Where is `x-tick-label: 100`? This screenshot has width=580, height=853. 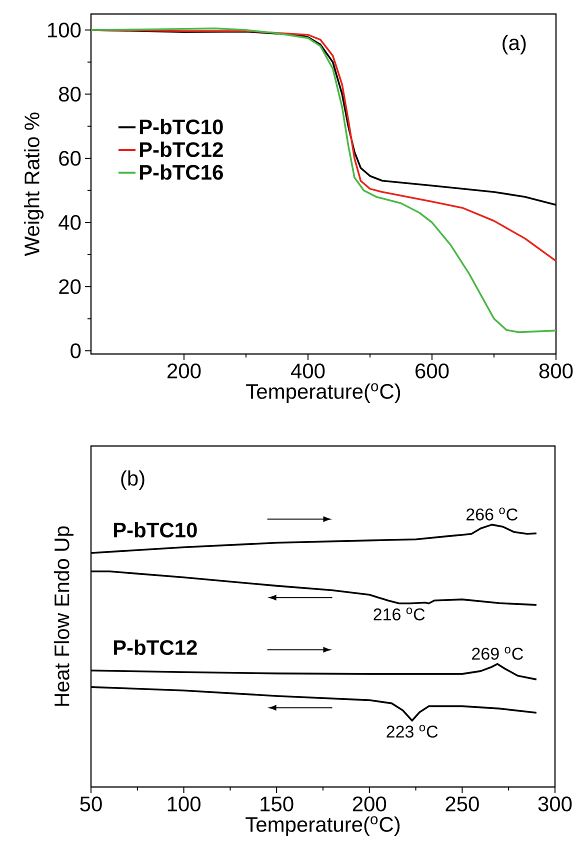 x-tick-label: 100 is located at coordinates (184, 804).